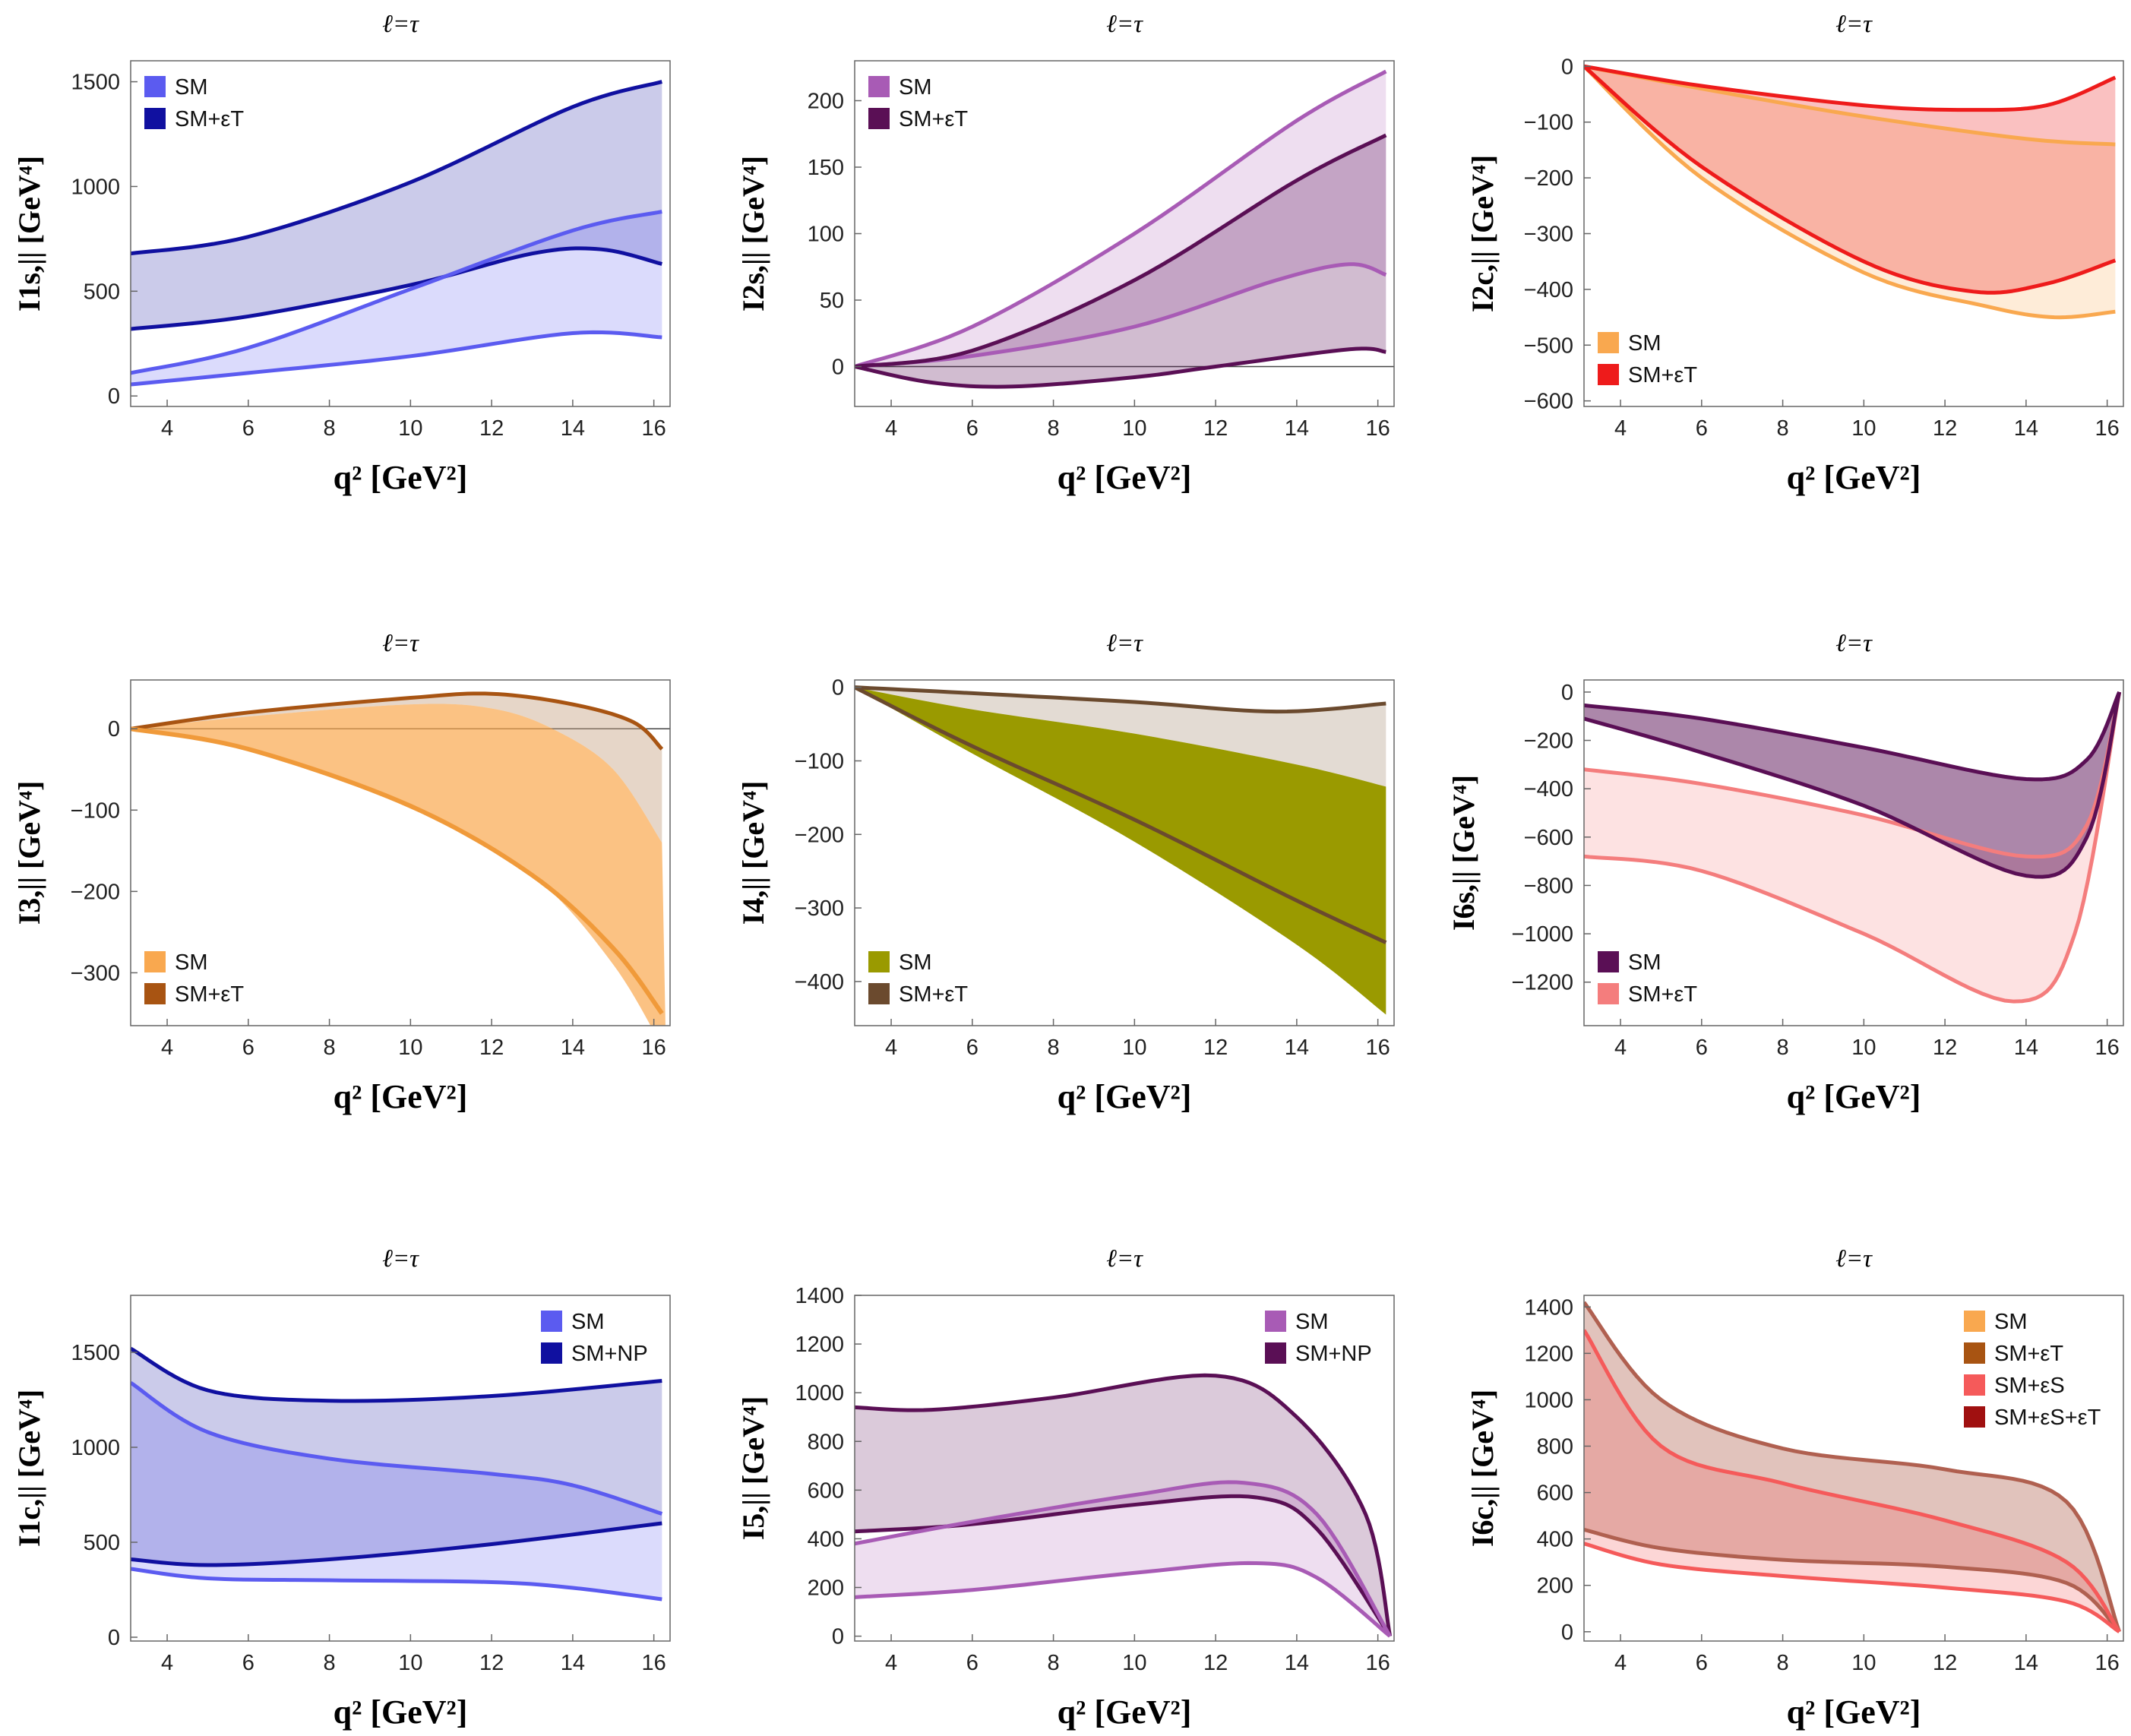 This screenshot has width=2131, height=1736. I want to click on band-sm-np, so click(396, 1457).